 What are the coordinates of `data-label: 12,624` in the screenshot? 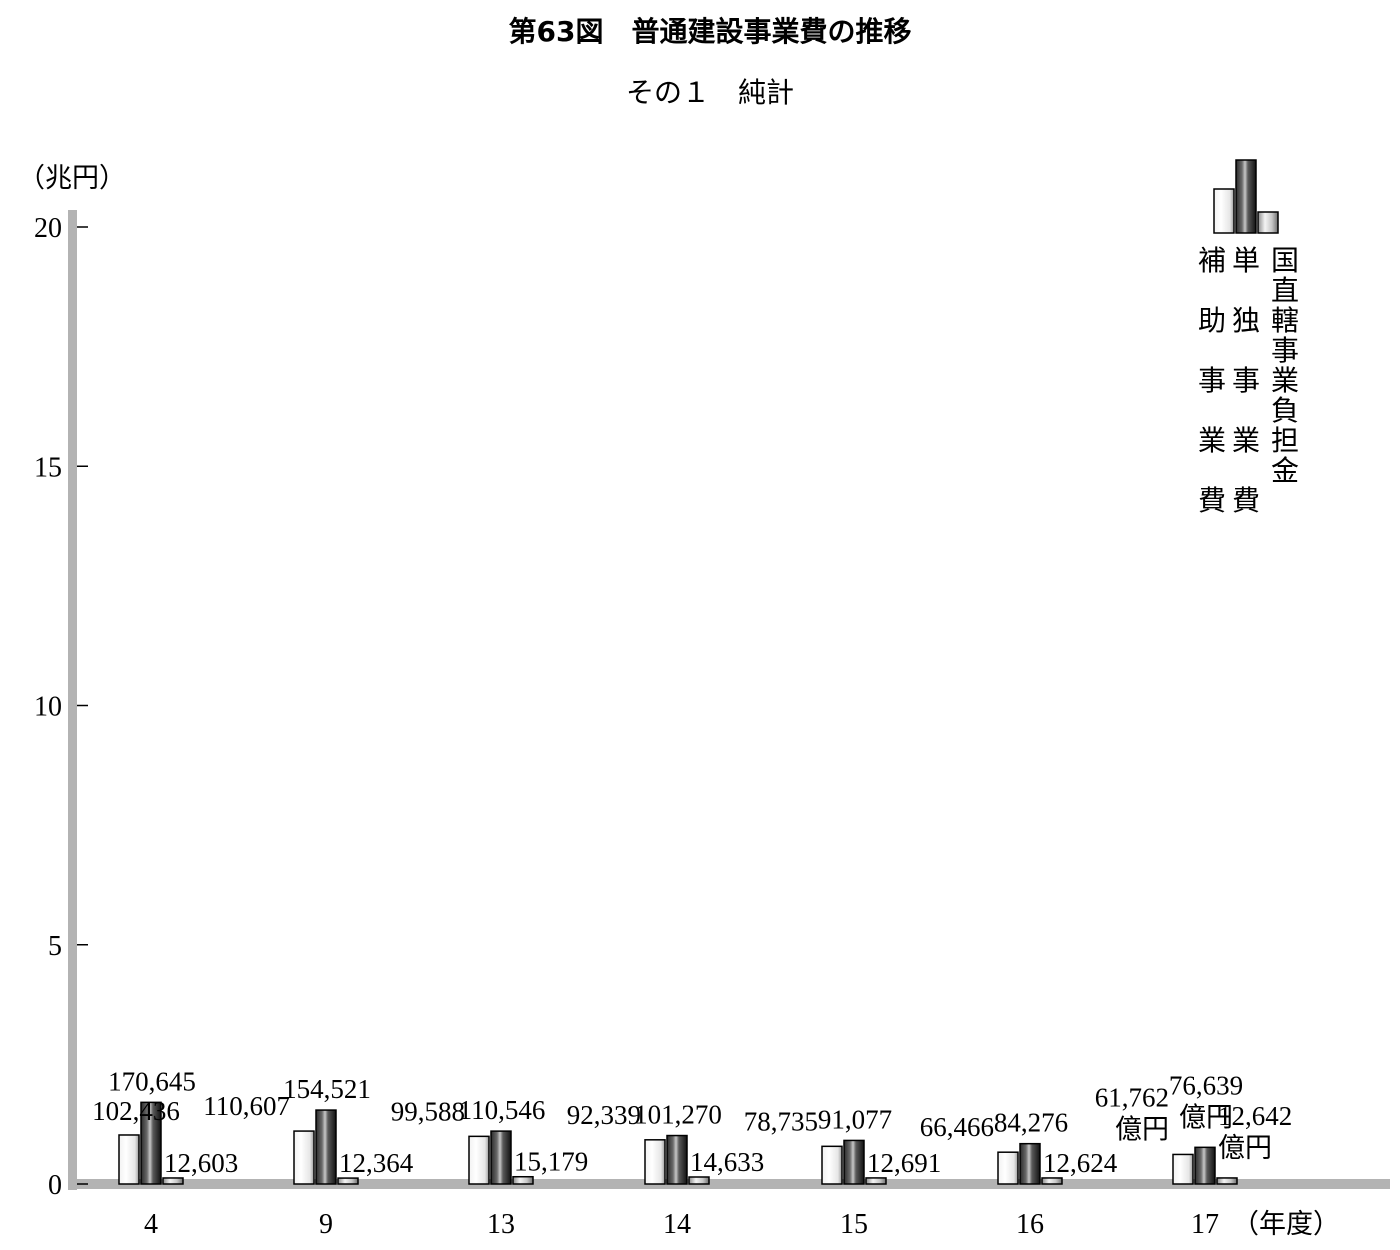 It's located at (1080, 1163).